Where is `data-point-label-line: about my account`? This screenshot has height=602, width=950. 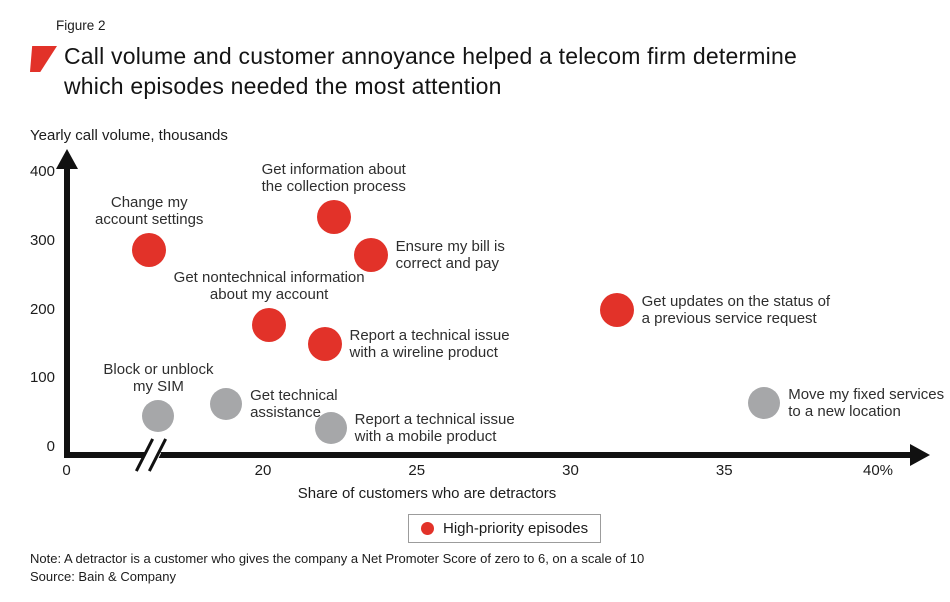
data-point-label-line: about my account is located at coordinates (269, 294).